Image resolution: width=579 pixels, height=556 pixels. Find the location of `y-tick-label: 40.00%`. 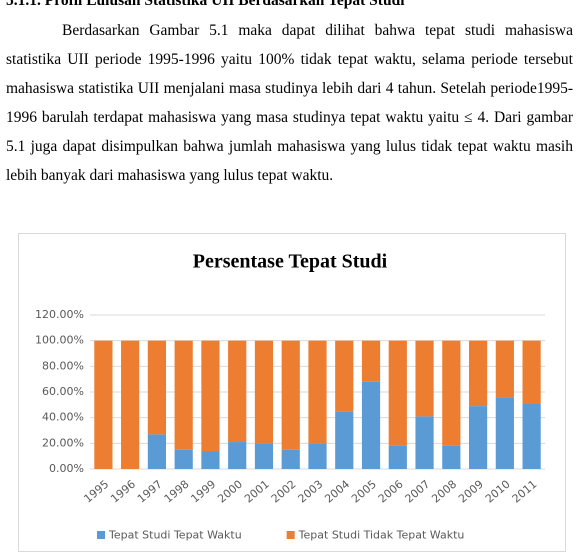

y-tick-label: 40.00% is located at coordinates (63, 417).